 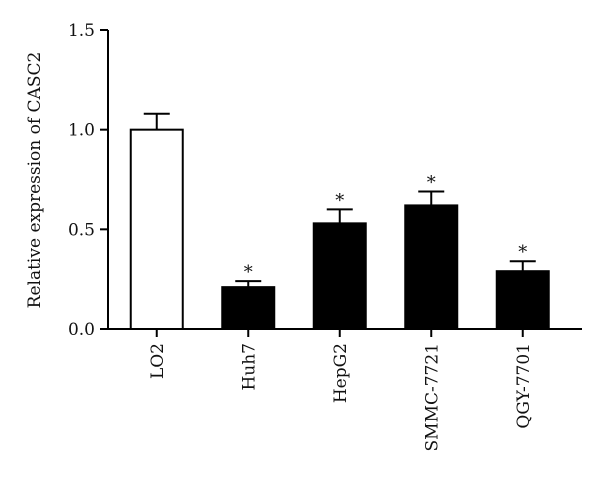 I want to click on category-label: QGY-7701, so click(x=524, y=386).